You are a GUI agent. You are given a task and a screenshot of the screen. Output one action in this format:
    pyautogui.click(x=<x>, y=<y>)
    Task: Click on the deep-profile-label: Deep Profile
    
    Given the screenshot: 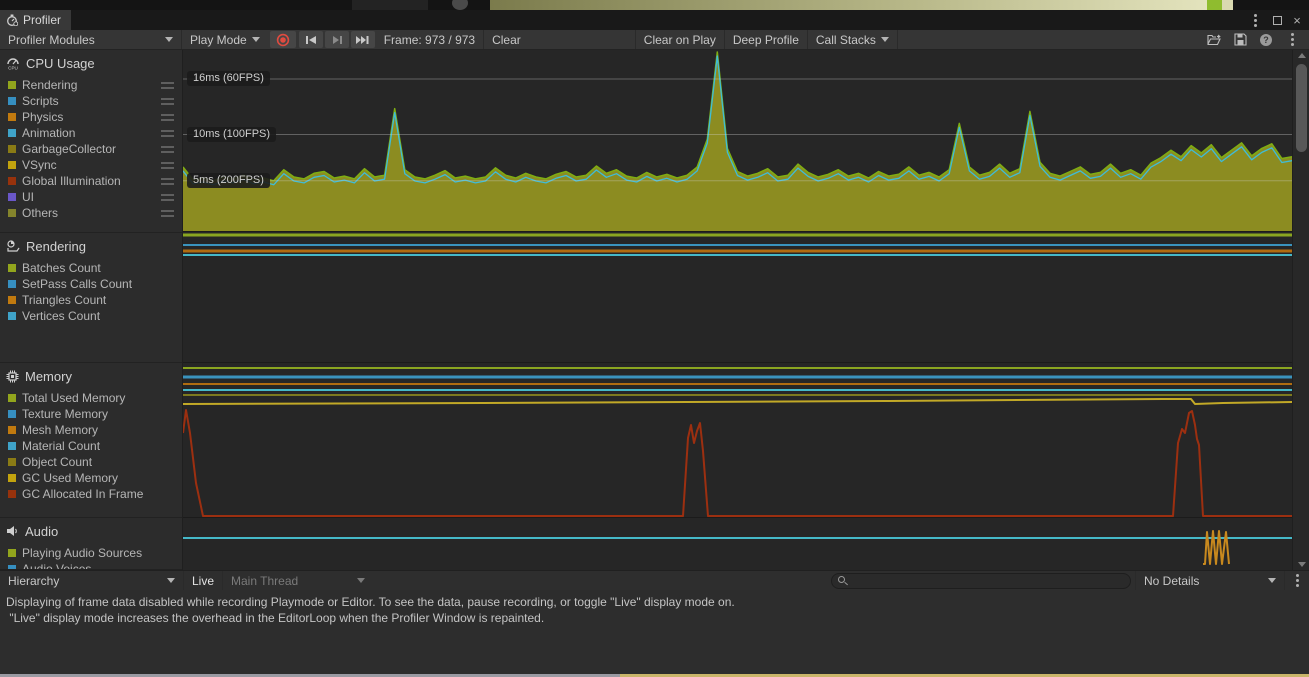 What is the action you would take?
    pyautogui.click(x=765, y=39)
    